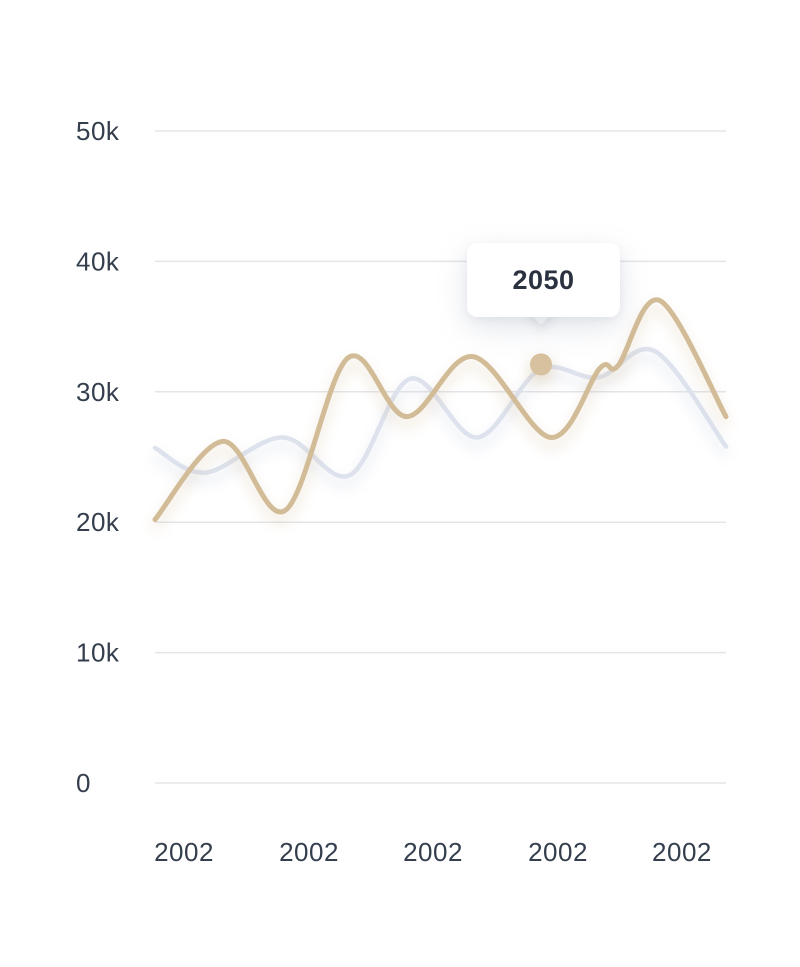  I want to click on y-tick-label: 50k, so click(98, 131).